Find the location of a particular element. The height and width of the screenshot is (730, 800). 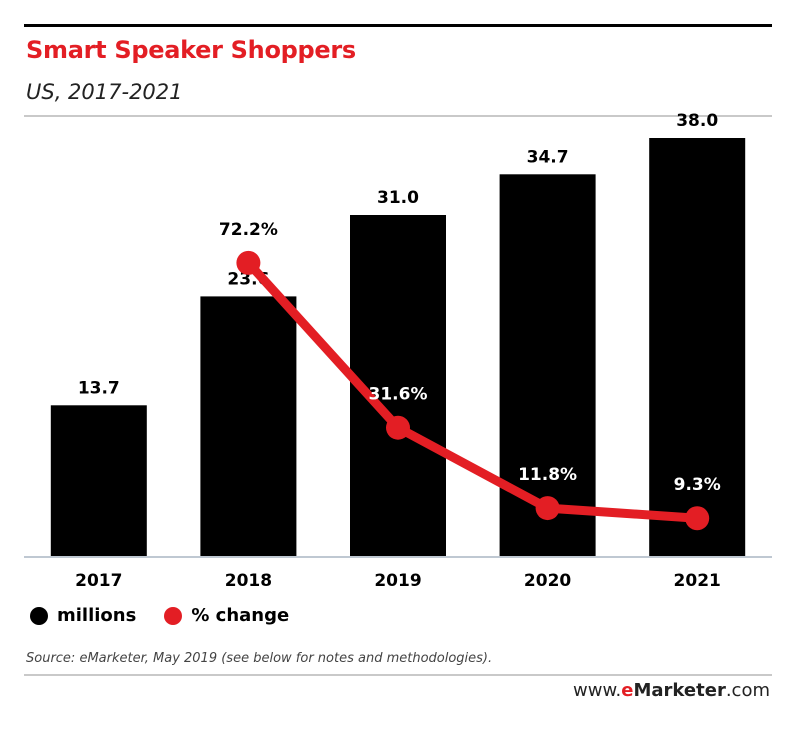

x-tick-label-2019: 2019 is located at coordinates (397, 581).